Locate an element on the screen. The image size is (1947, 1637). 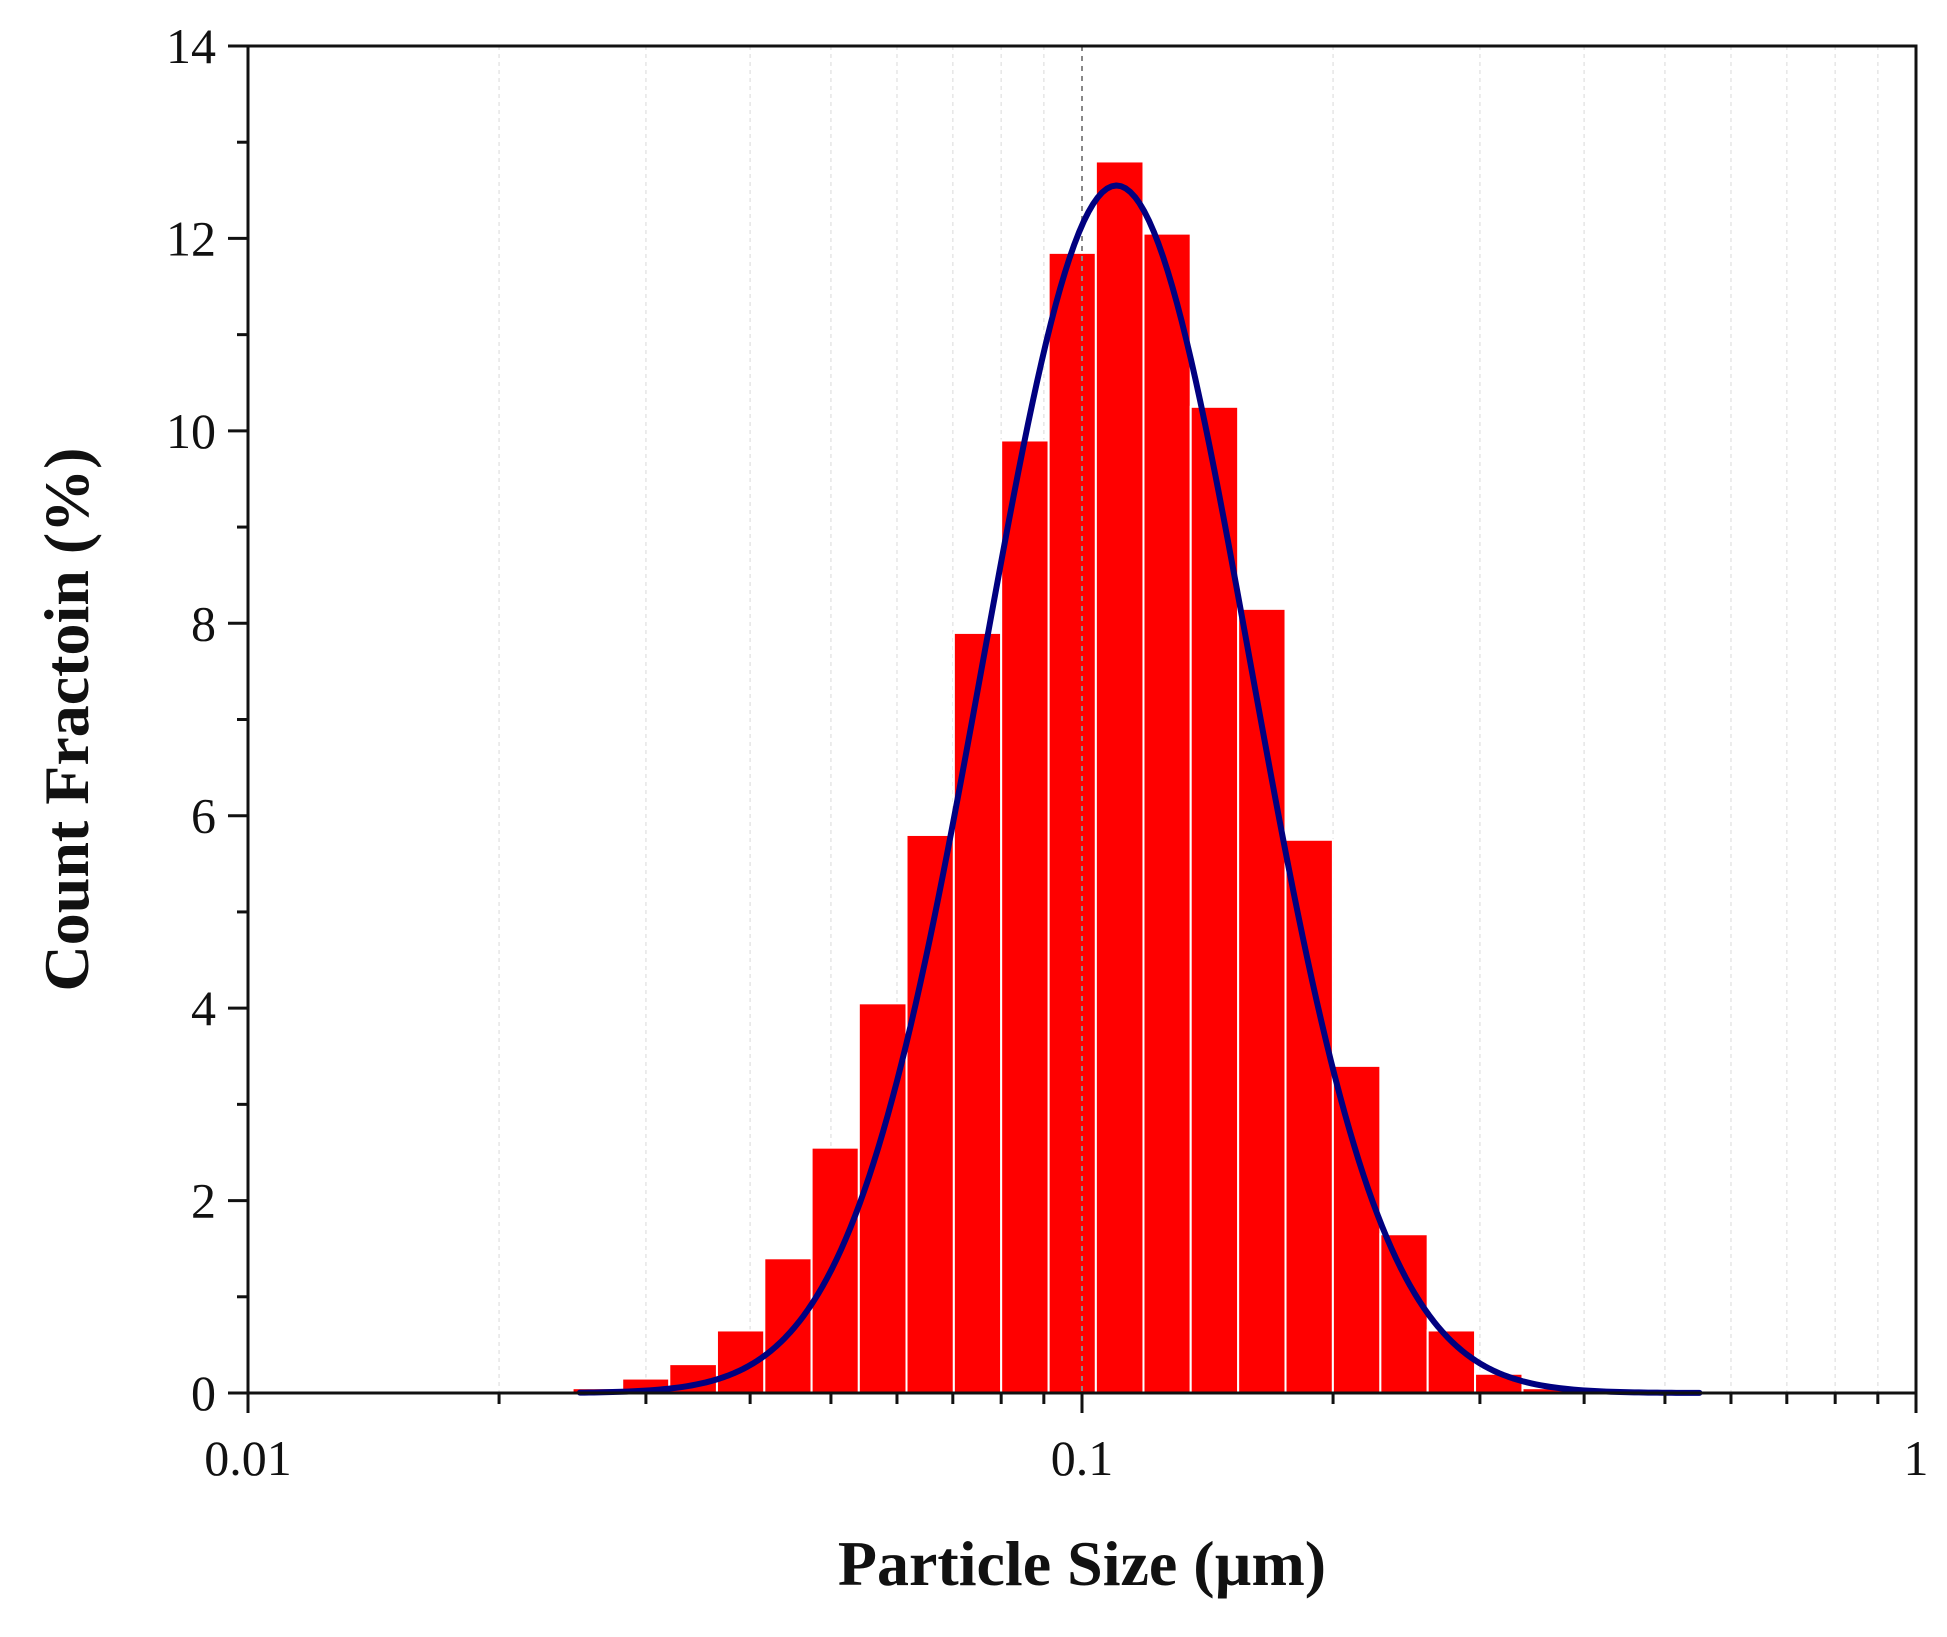
x-tick-label: 0.1 is located at coordinates (1082, 1458).